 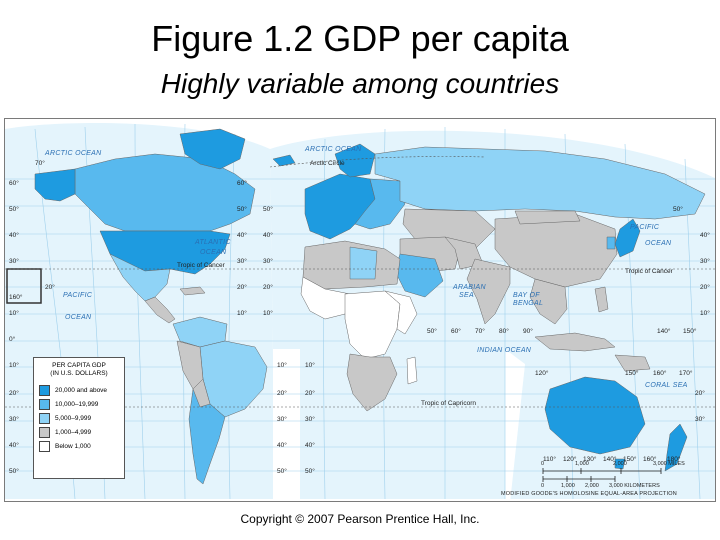 I want to click on legend-item: Below 1,000, so click(x=79, y=446).